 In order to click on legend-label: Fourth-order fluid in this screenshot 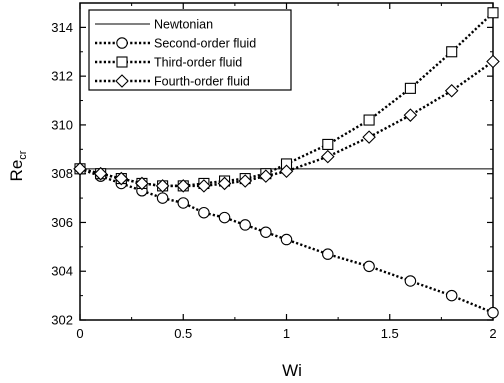, I will do `click(202, 82)`.